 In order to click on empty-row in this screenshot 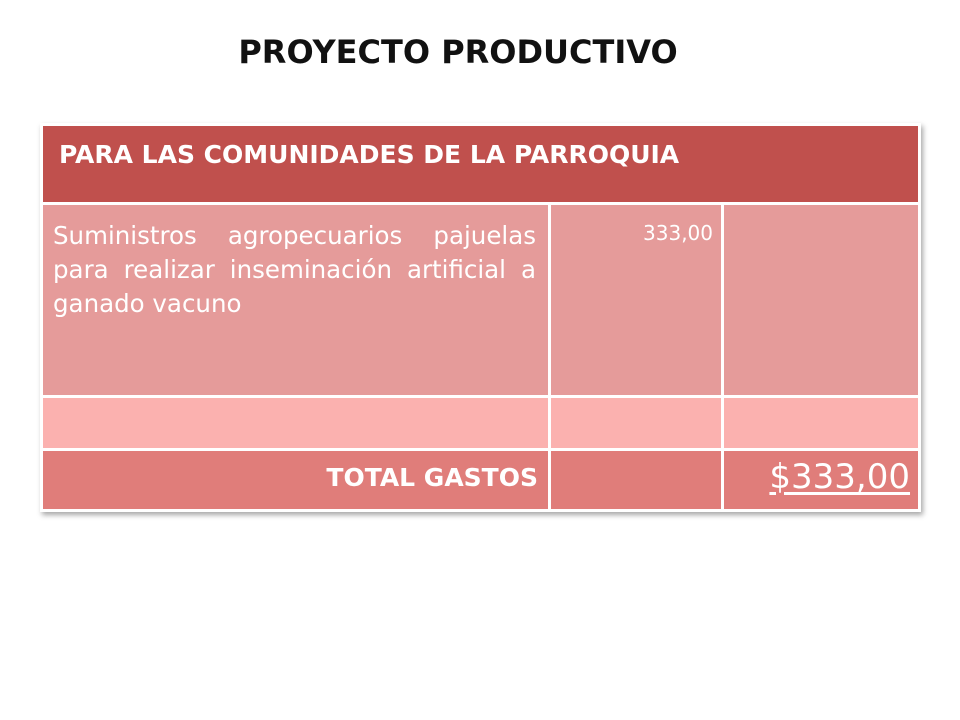, I will do `click(481, 423)`.